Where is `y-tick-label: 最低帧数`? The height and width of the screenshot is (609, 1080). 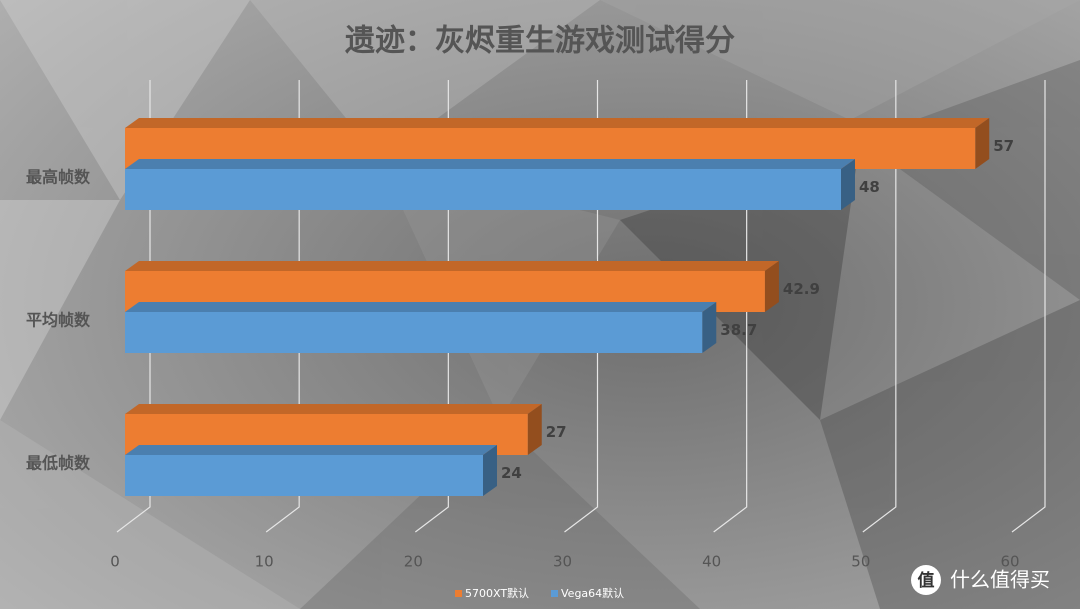 y-tick-label: 最低帧数 is located at coordinates (58, 463).